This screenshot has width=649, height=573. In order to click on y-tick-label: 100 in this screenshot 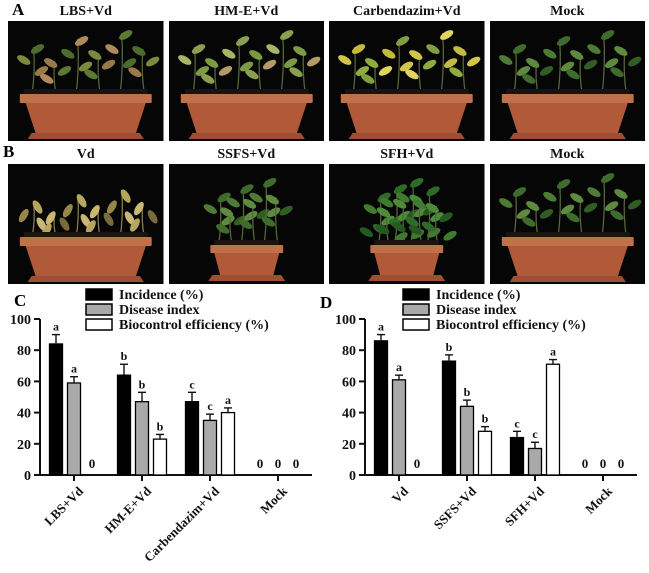, I will do `click(345, 320)`.